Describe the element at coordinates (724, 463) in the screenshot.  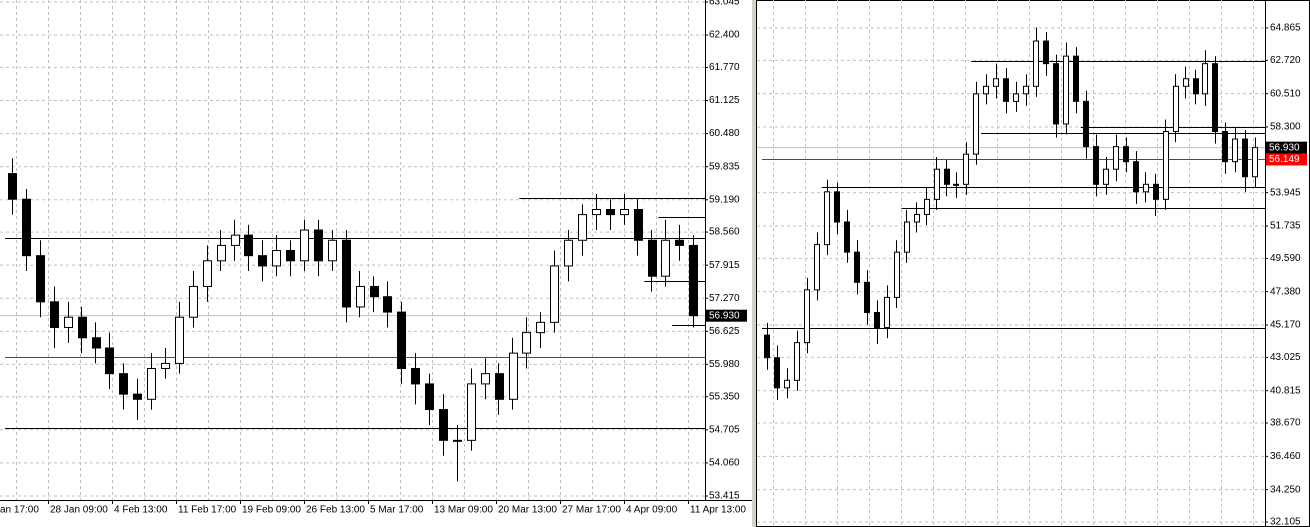
I see `y-tick-label: 54.060` at that location.